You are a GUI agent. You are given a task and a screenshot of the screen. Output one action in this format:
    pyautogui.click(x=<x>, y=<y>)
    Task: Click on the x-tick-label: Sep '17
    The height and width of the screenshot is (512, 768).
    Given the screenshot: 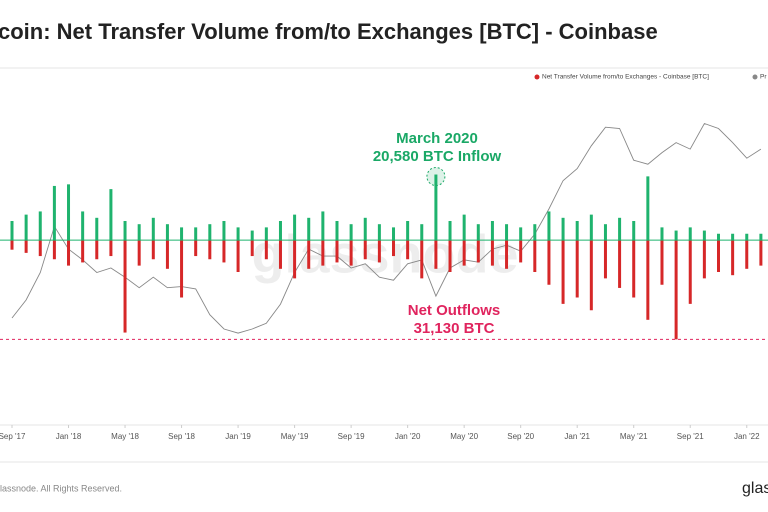 What is the action you would take?
    pyautogui.click(x=13, y=436)
    